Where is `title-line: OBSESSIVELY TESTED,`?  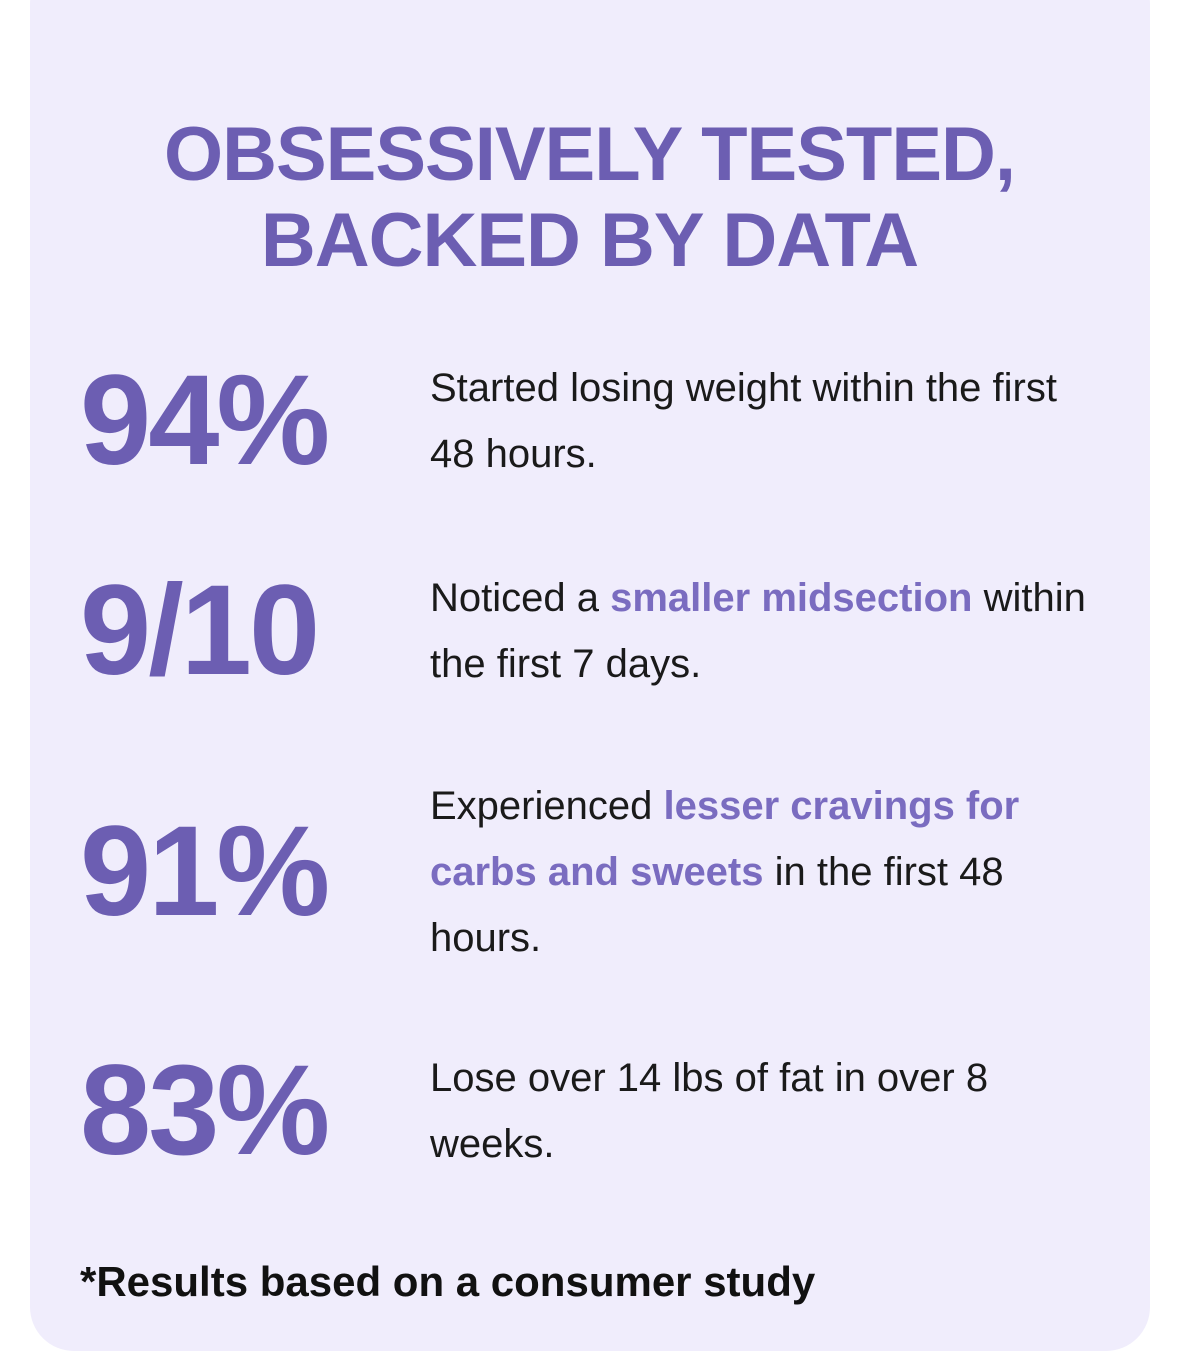
title-line: OBSESSIVELY TESTED, is located at coordinates (589, 154).